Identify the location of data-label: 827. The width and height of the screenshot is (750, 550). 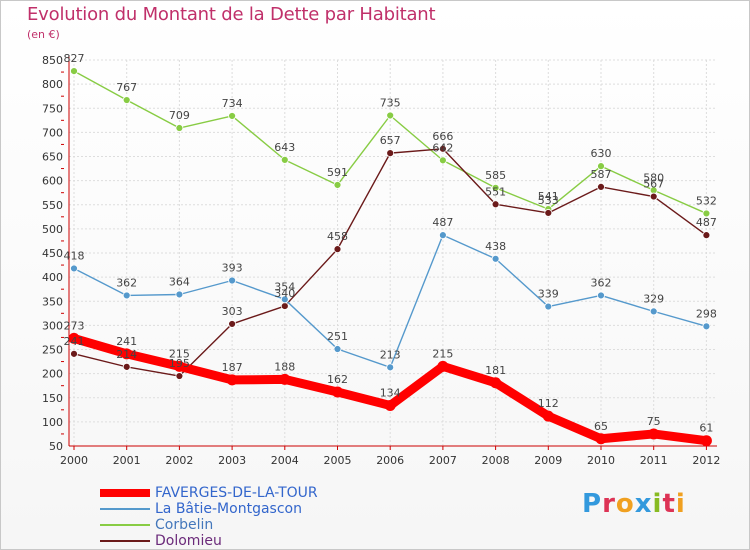
(74, 58).